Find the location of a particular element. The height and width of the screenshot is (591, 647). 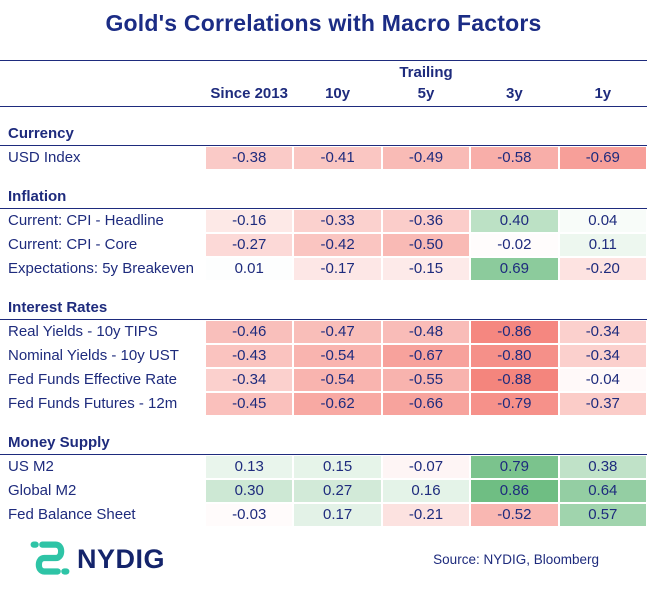

correlation-cell: -0.46 is located at coordinates (249, 332).